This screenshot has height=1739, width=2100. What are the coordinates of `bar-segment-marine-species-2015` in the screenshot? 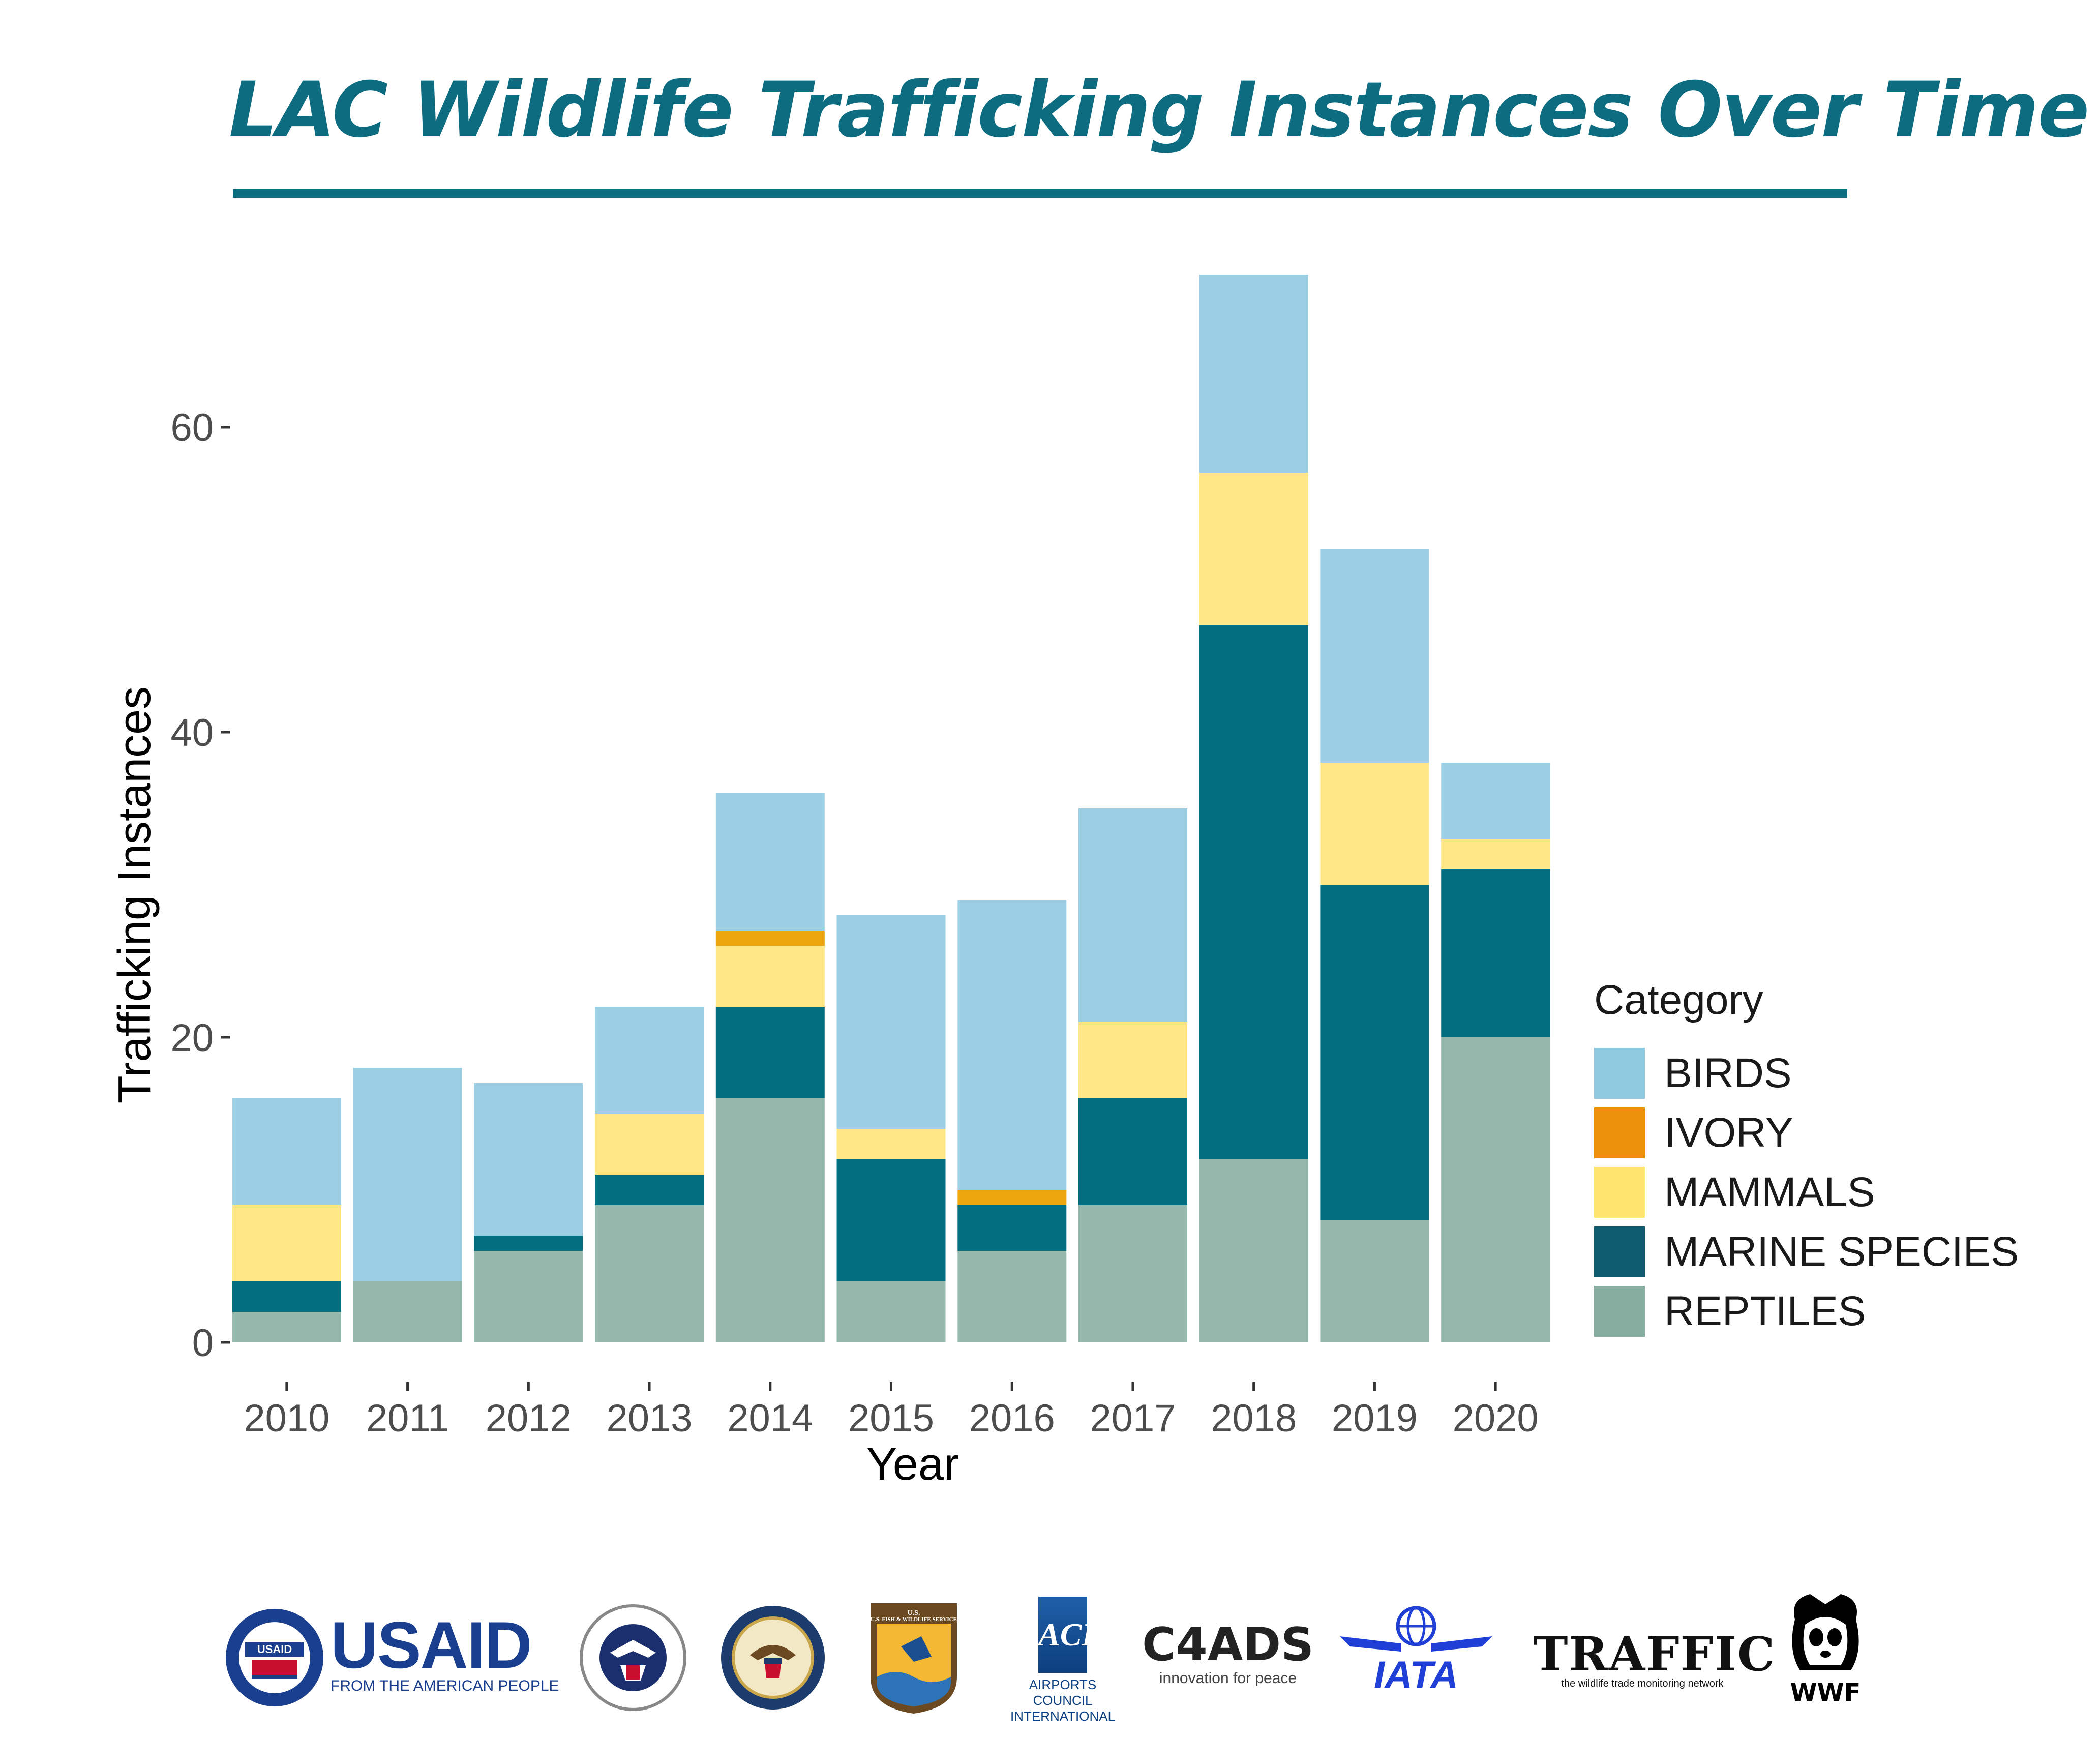 It's located at (891, 1220).